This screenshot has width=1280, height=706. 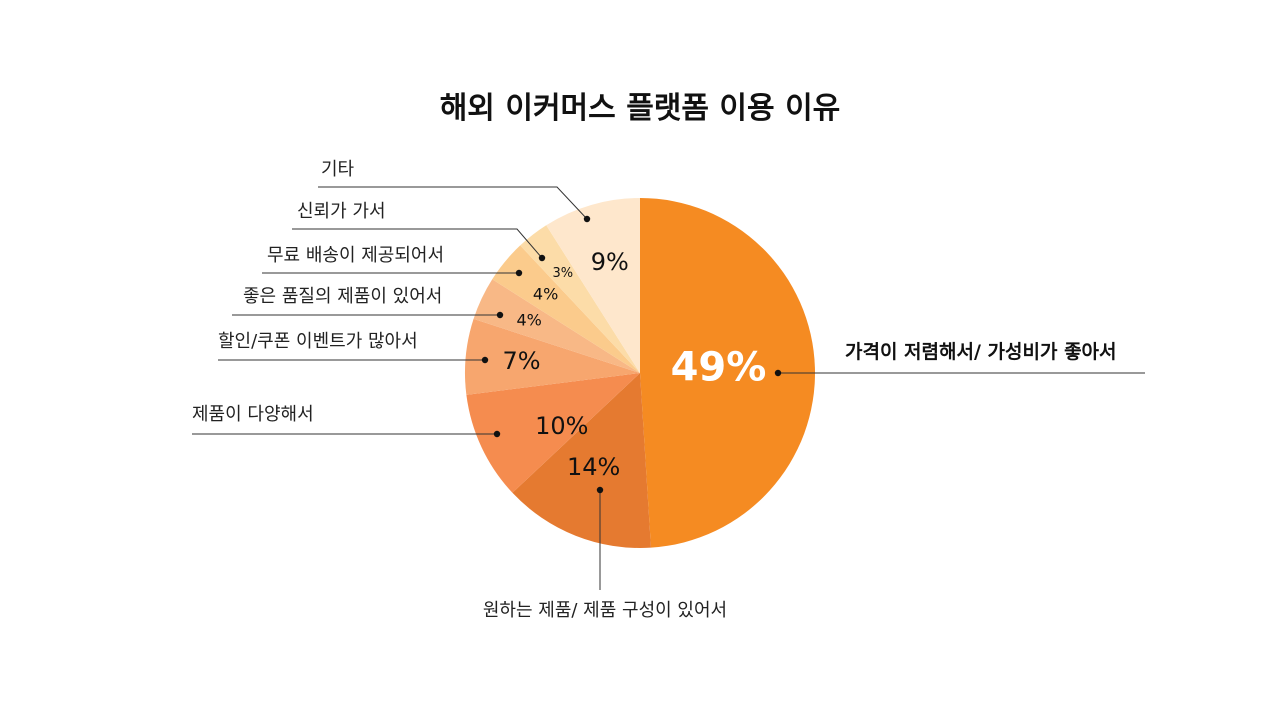 I want to click on category-label-5: 좋은 품질의 제품이 있어서, so click(x=342, y=296).